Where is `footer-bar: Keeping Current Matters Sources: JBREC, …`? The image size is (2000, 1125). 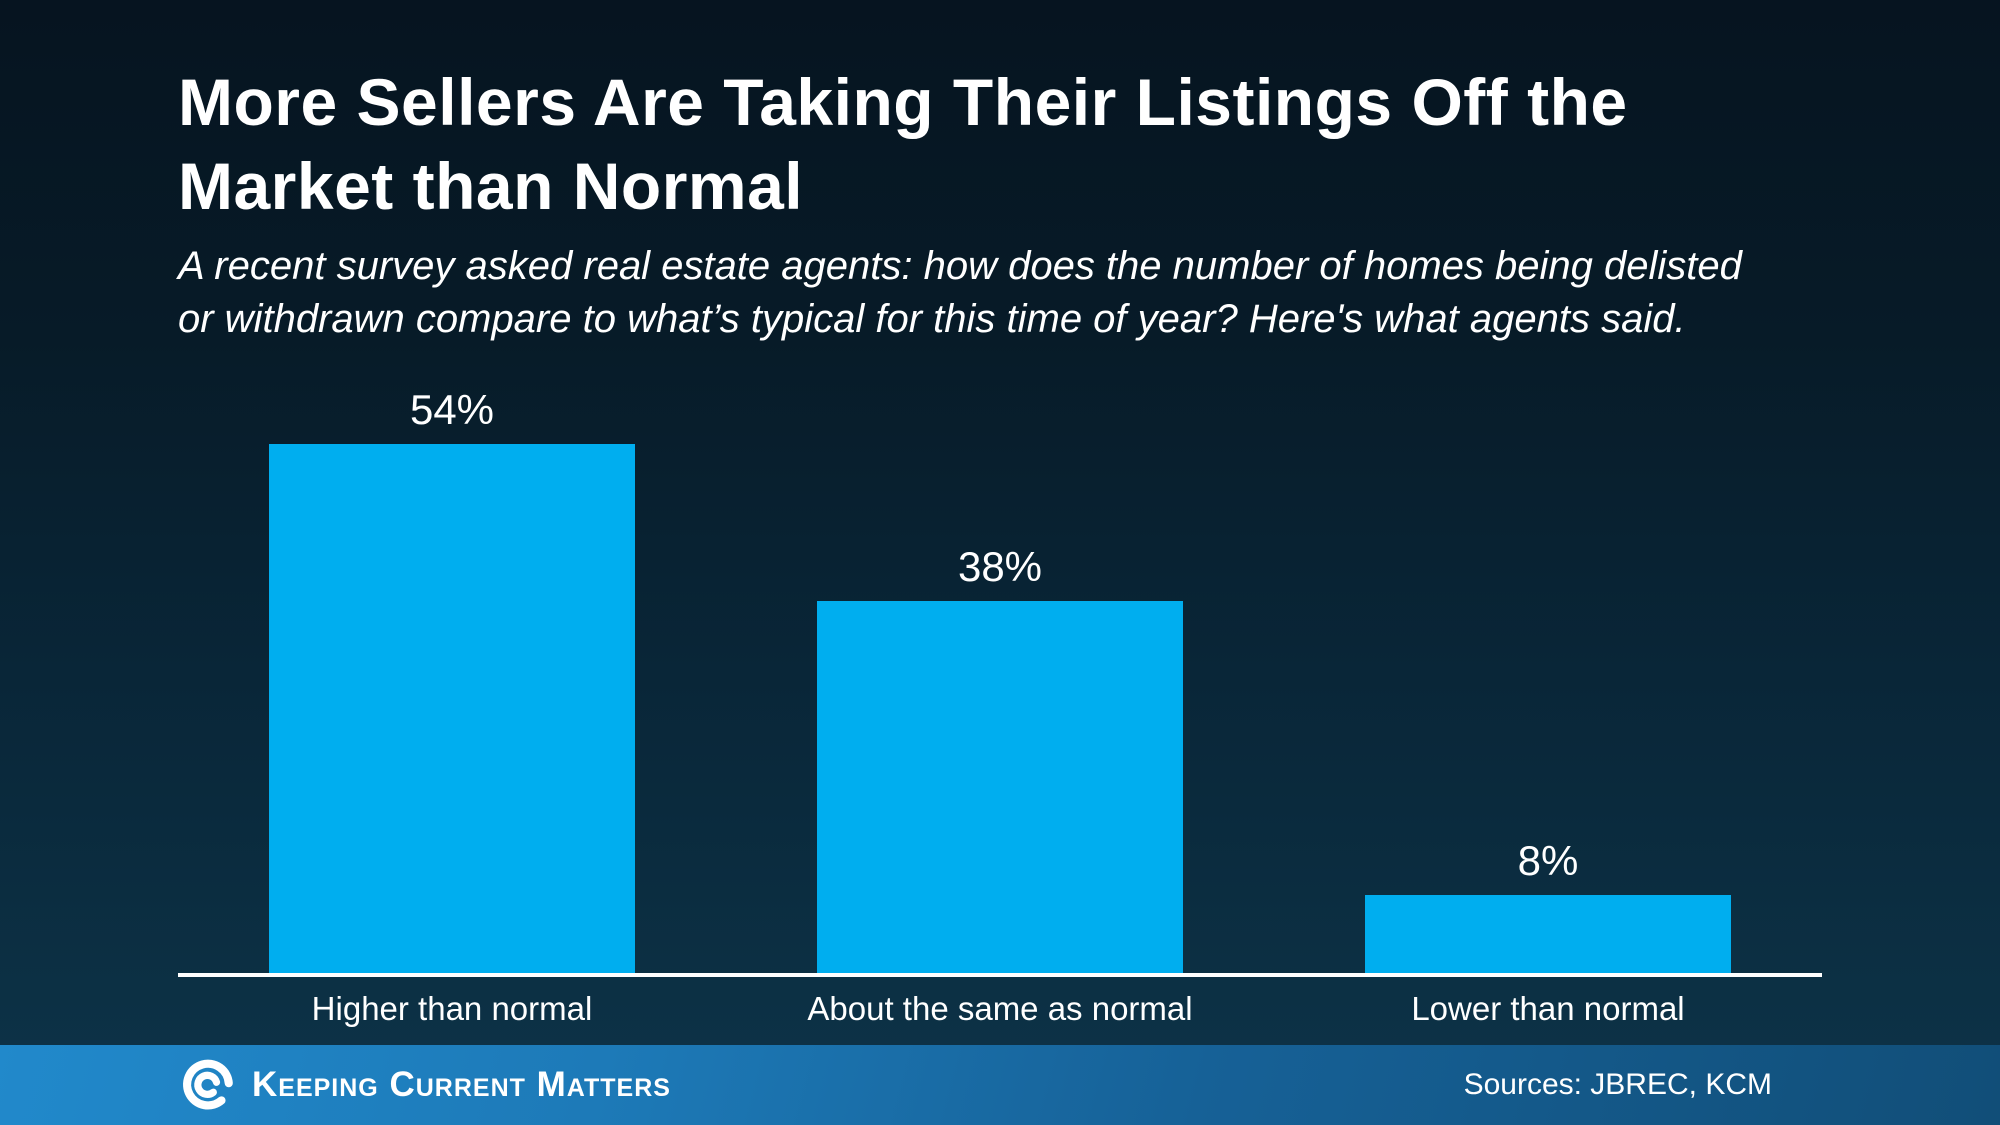 footer-bar: Keeping Current Matters Sources: JBREC, … is located at coordinates (1000, 1085).